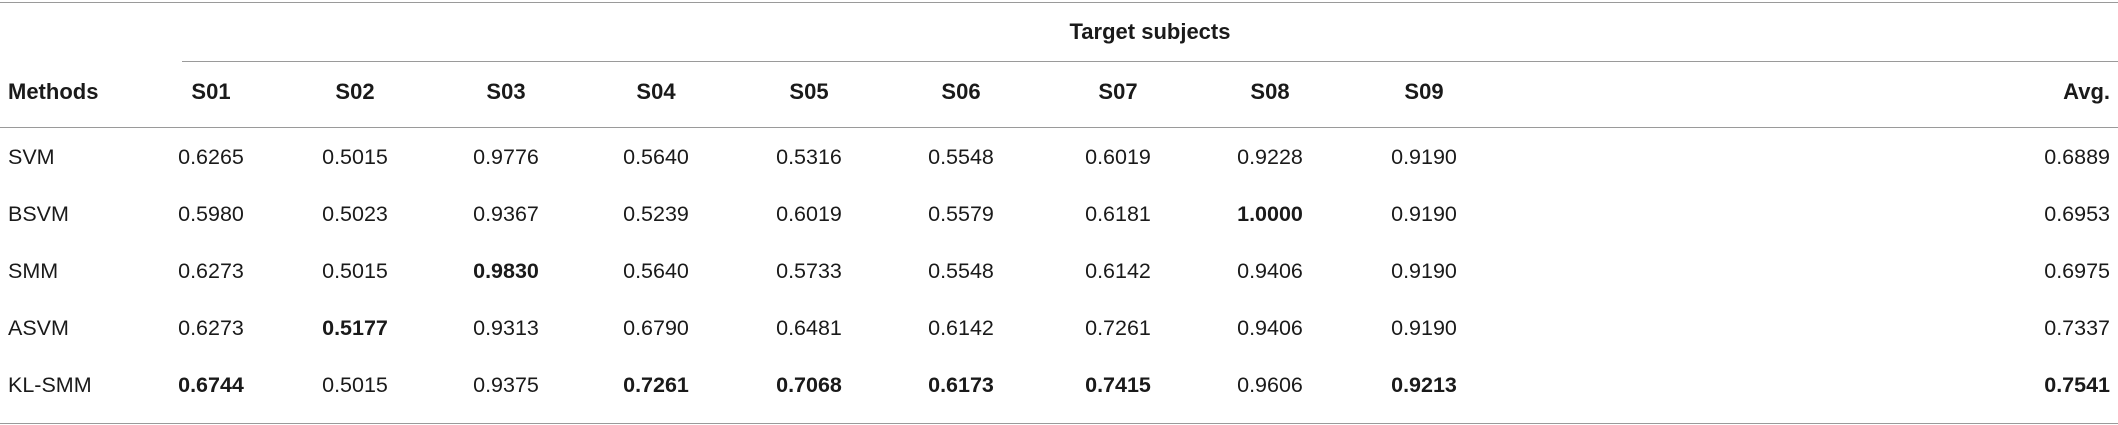 The height and width of the screenshot is (425, 2118). I want to click on cell-s05: 0.6481, so click(809, 328).